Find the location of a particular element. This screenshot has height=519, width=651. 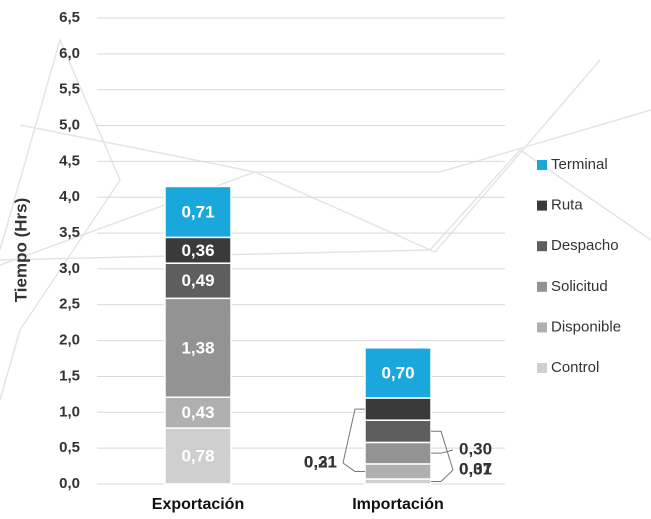

legend-label: Despacho is located at coordinates (585, 245).